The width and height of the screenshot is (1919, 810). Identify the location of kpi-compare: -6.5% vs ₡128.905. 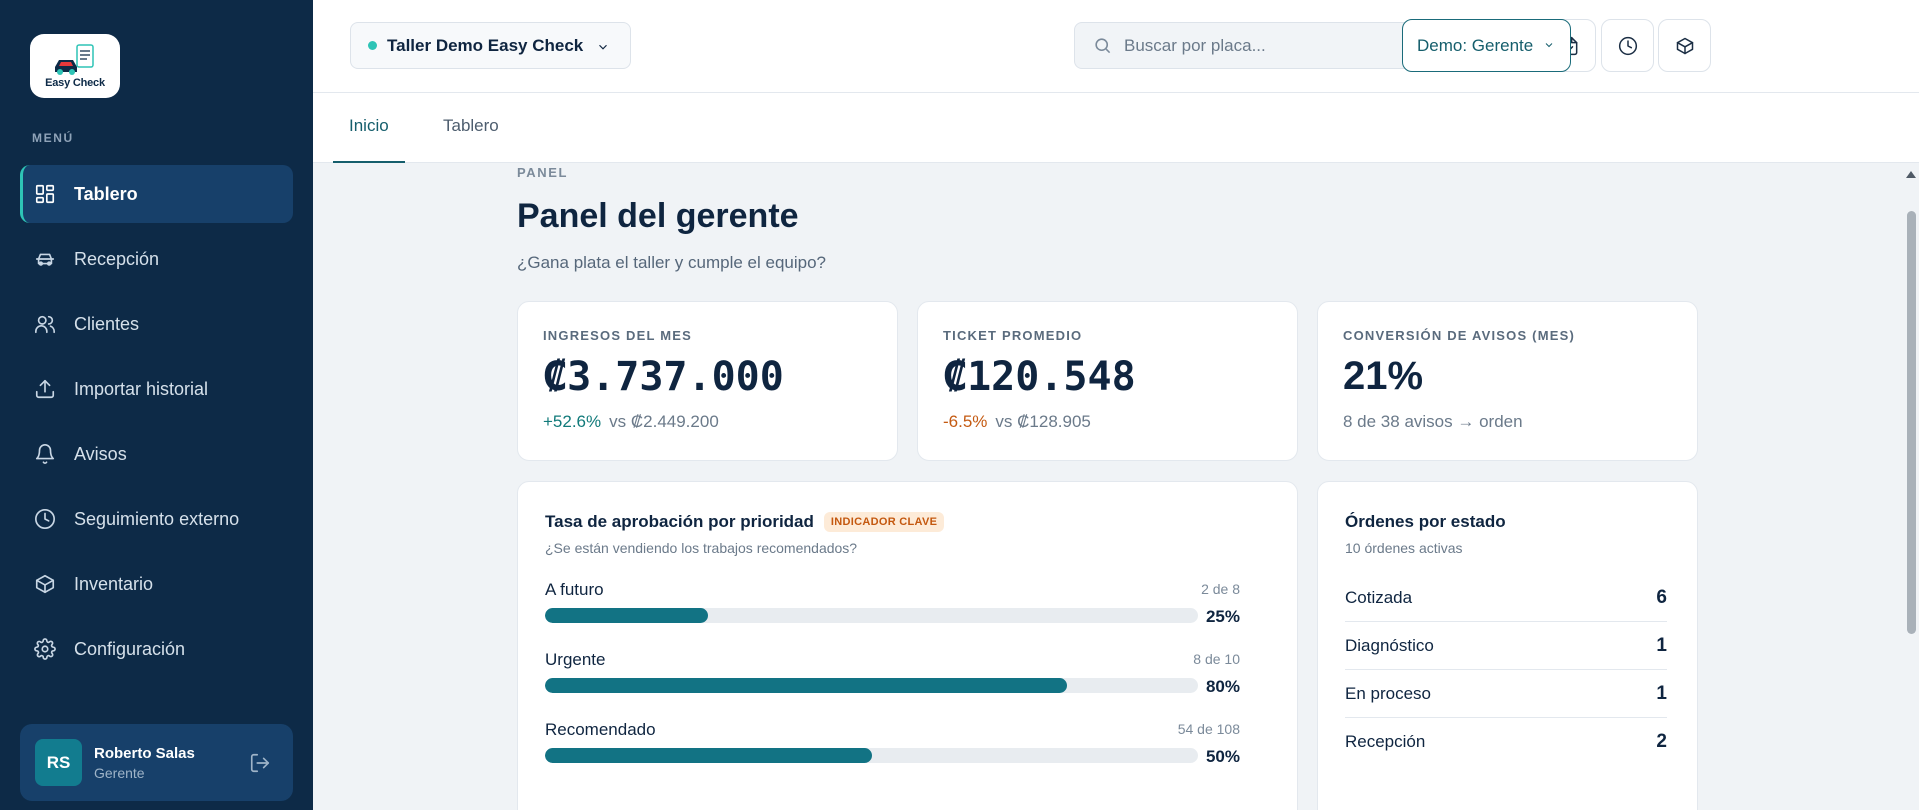
(1017, 422).